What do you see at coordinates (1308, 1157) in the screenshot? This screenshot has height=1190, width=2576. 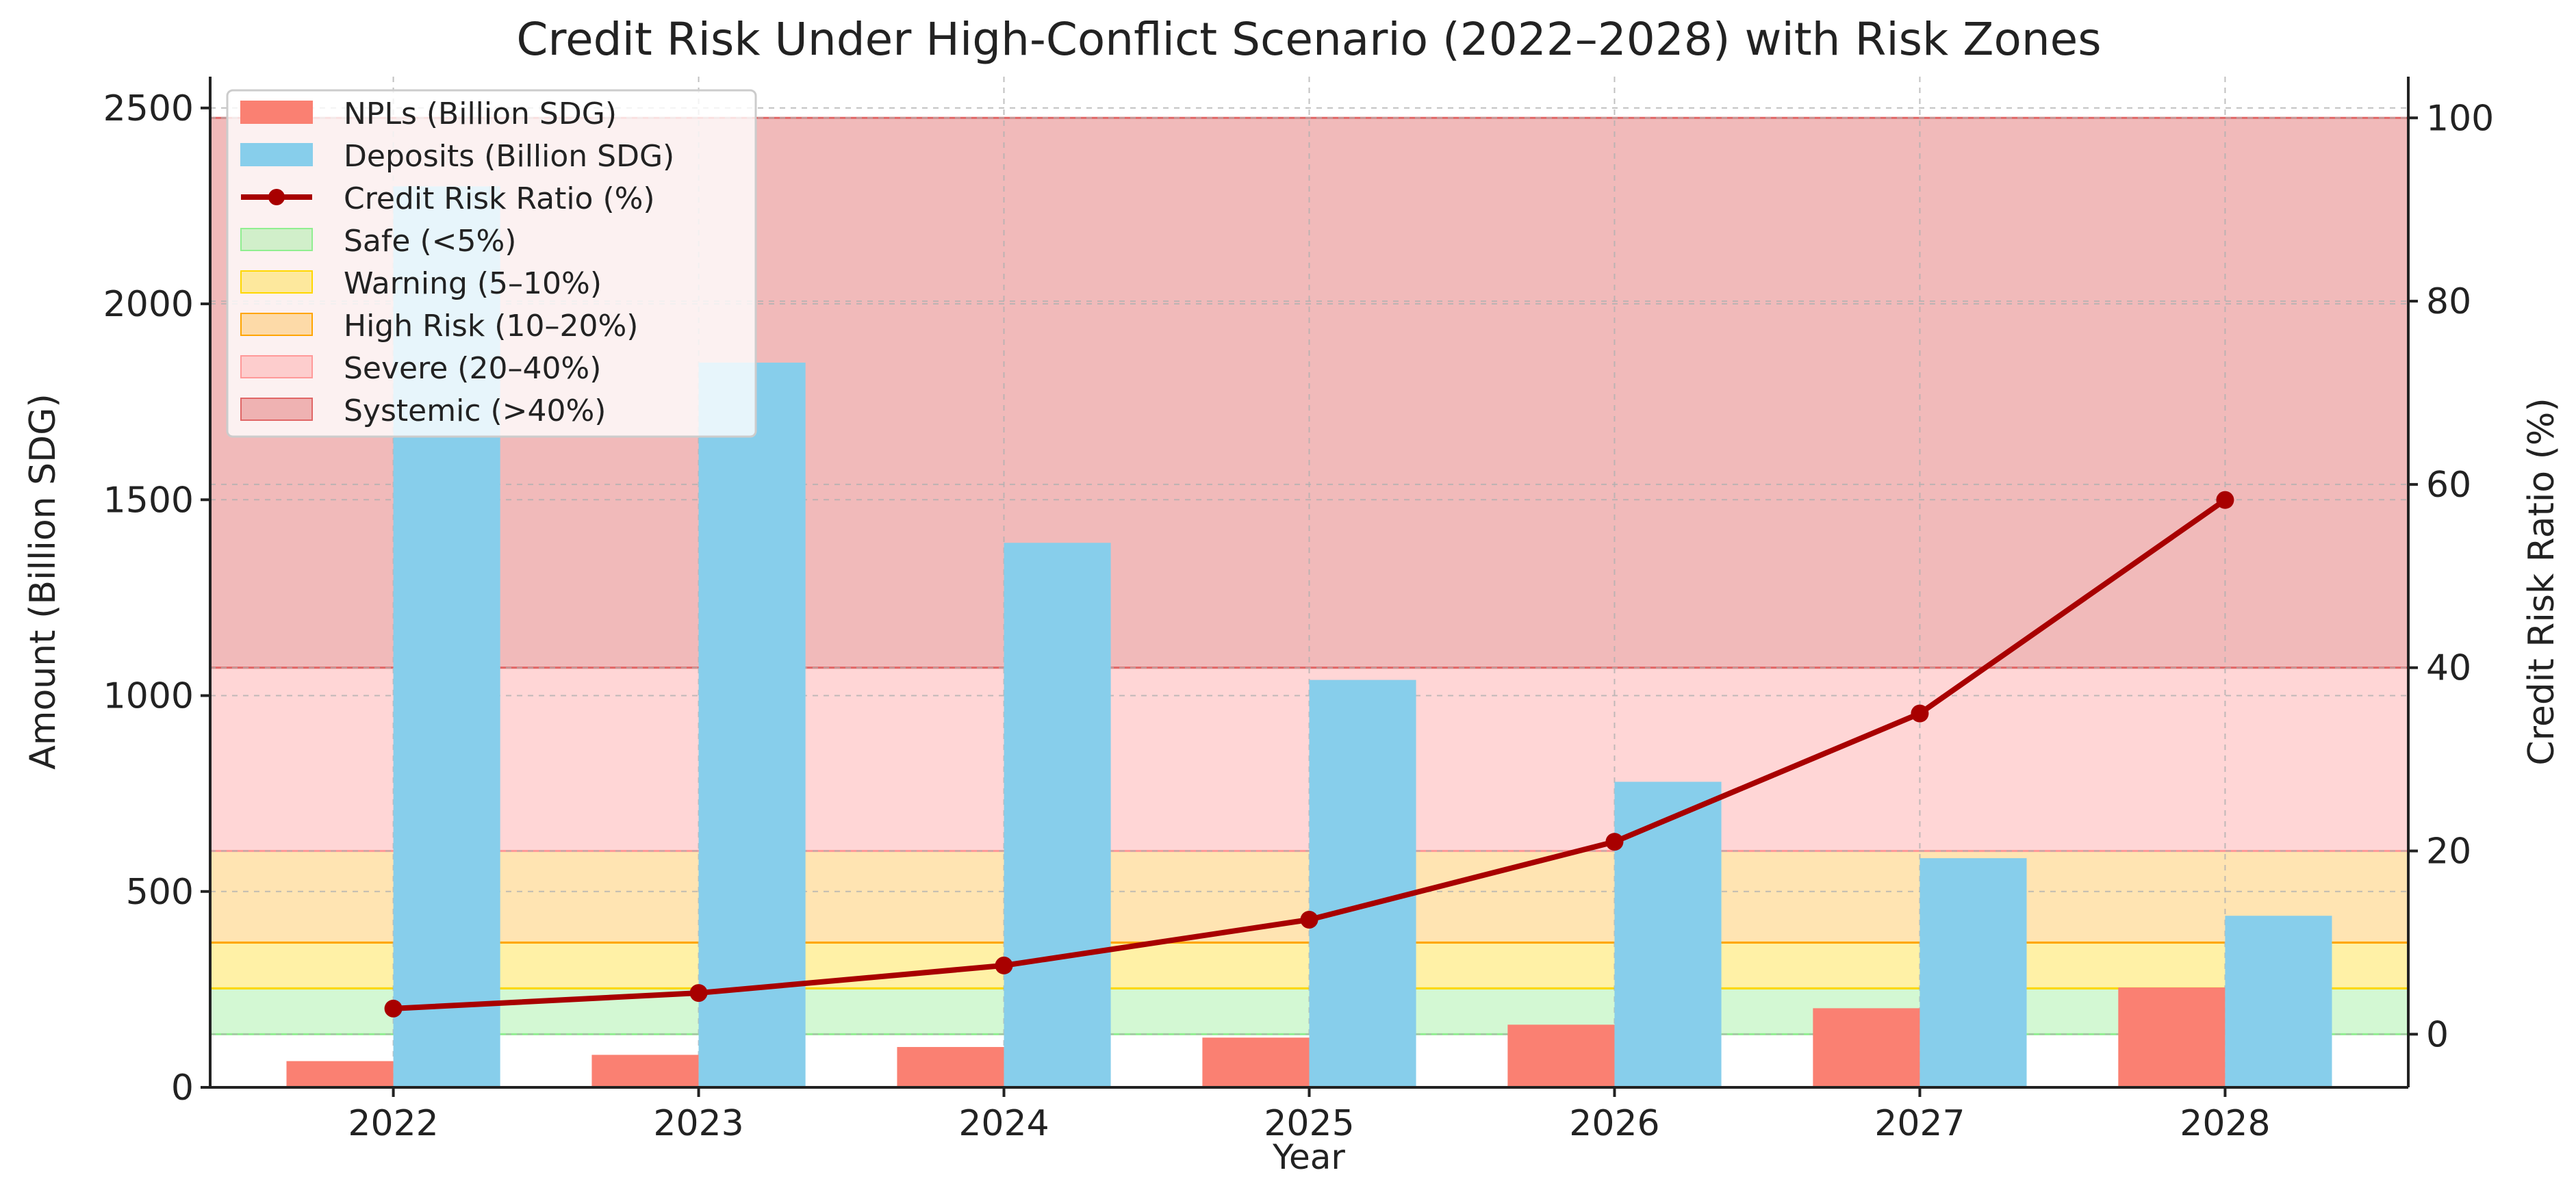 I see `x-axis-label: Year` at bounding box center [1308, 1157].